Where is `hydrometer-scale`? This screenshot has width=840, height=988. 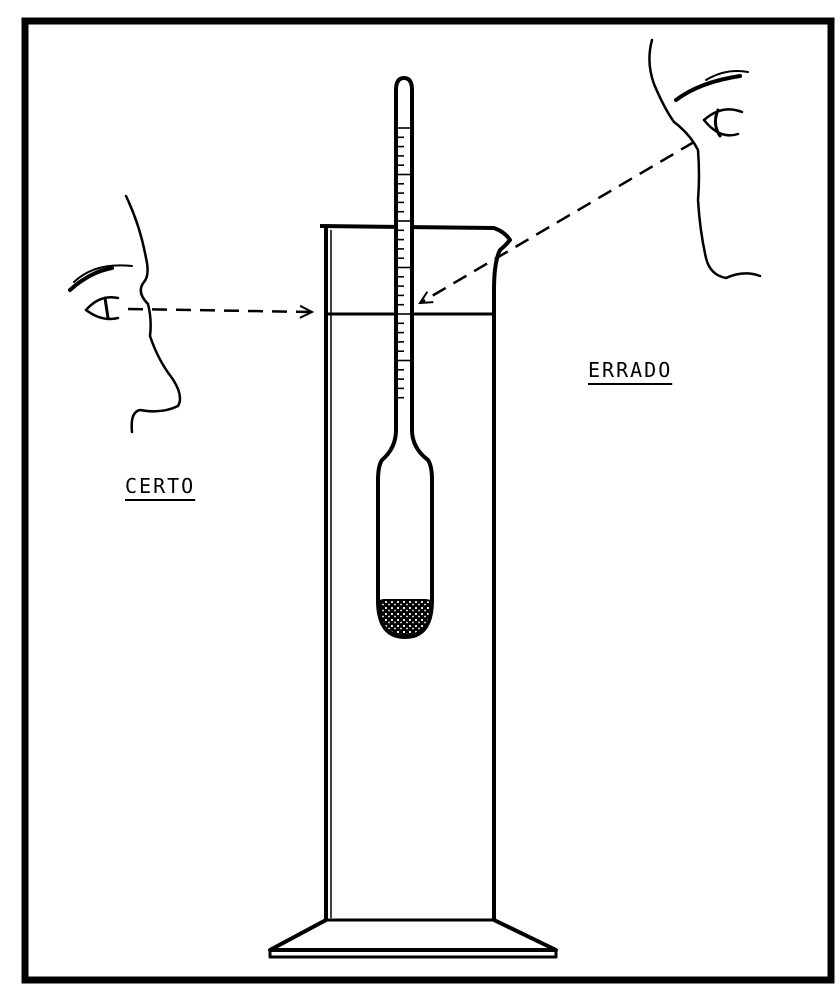
hydrometer-scale is located at coordinates (404, 263).